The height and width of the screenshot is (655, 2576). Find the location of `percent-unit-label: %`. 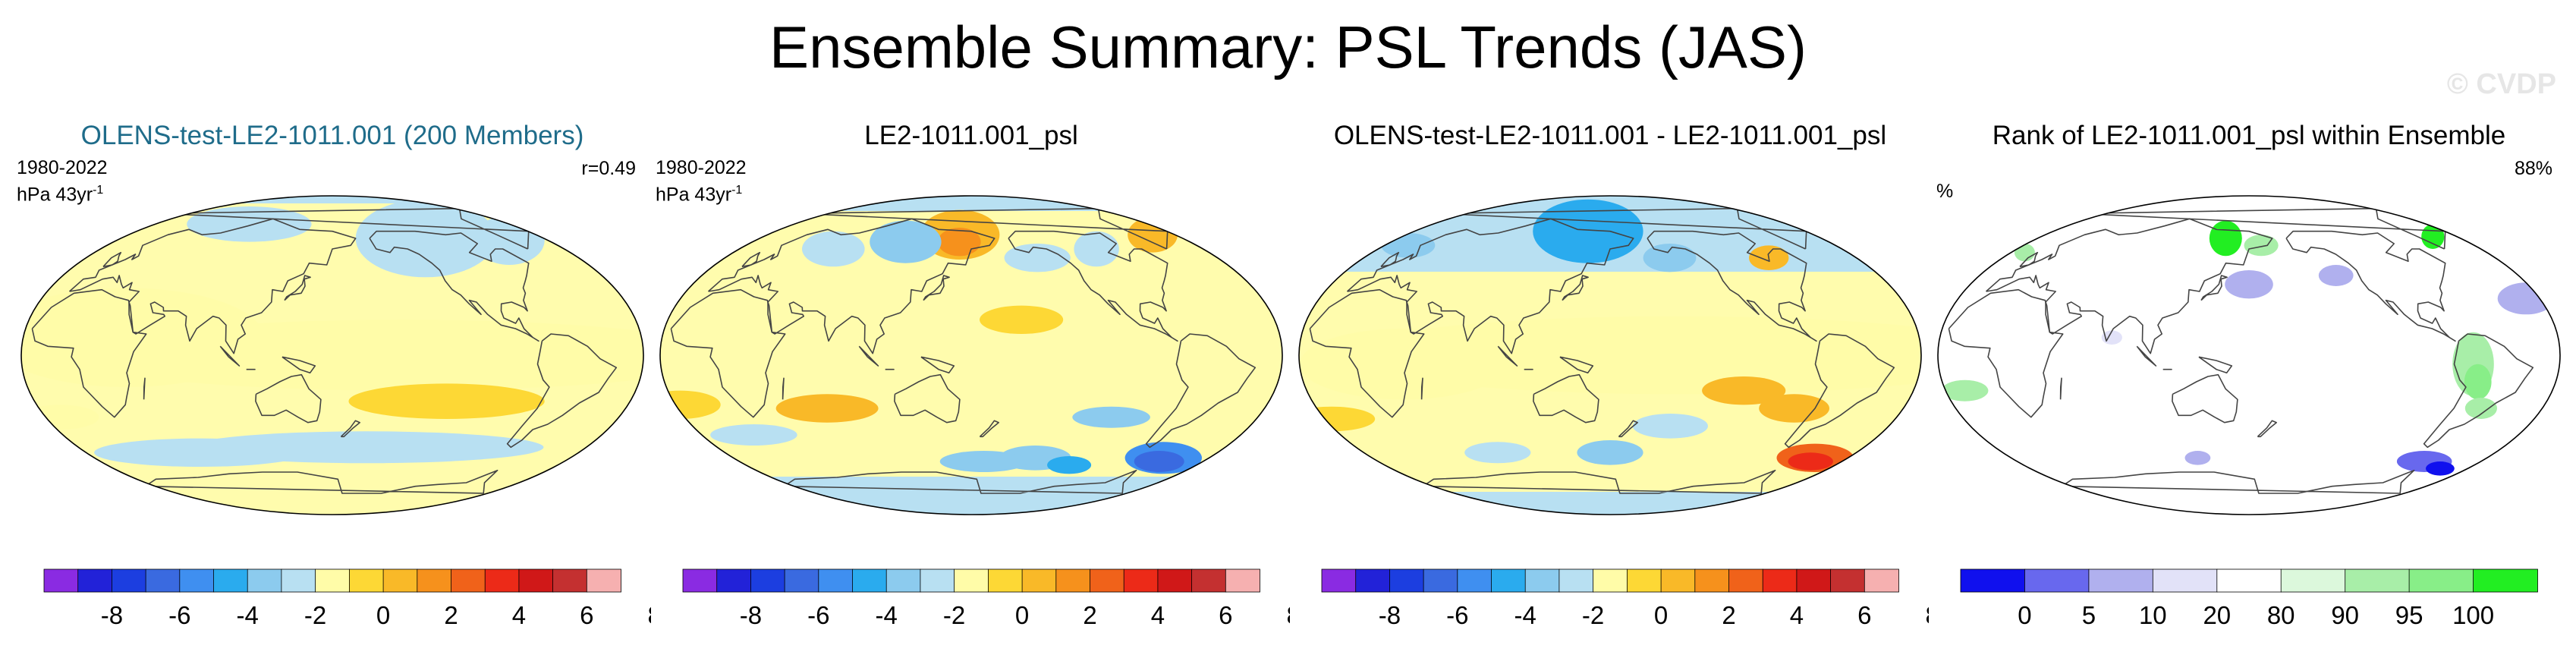

percent-unit-label: % is located at coordinates (1945, 192).